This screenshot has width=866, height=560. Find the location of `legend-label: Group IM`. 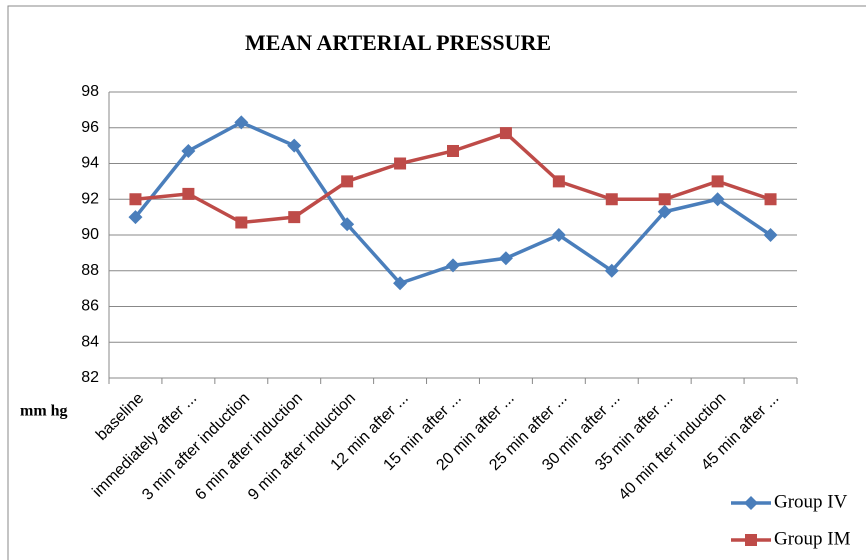

legend-label: Group IM is located at coordinates (812, 538).